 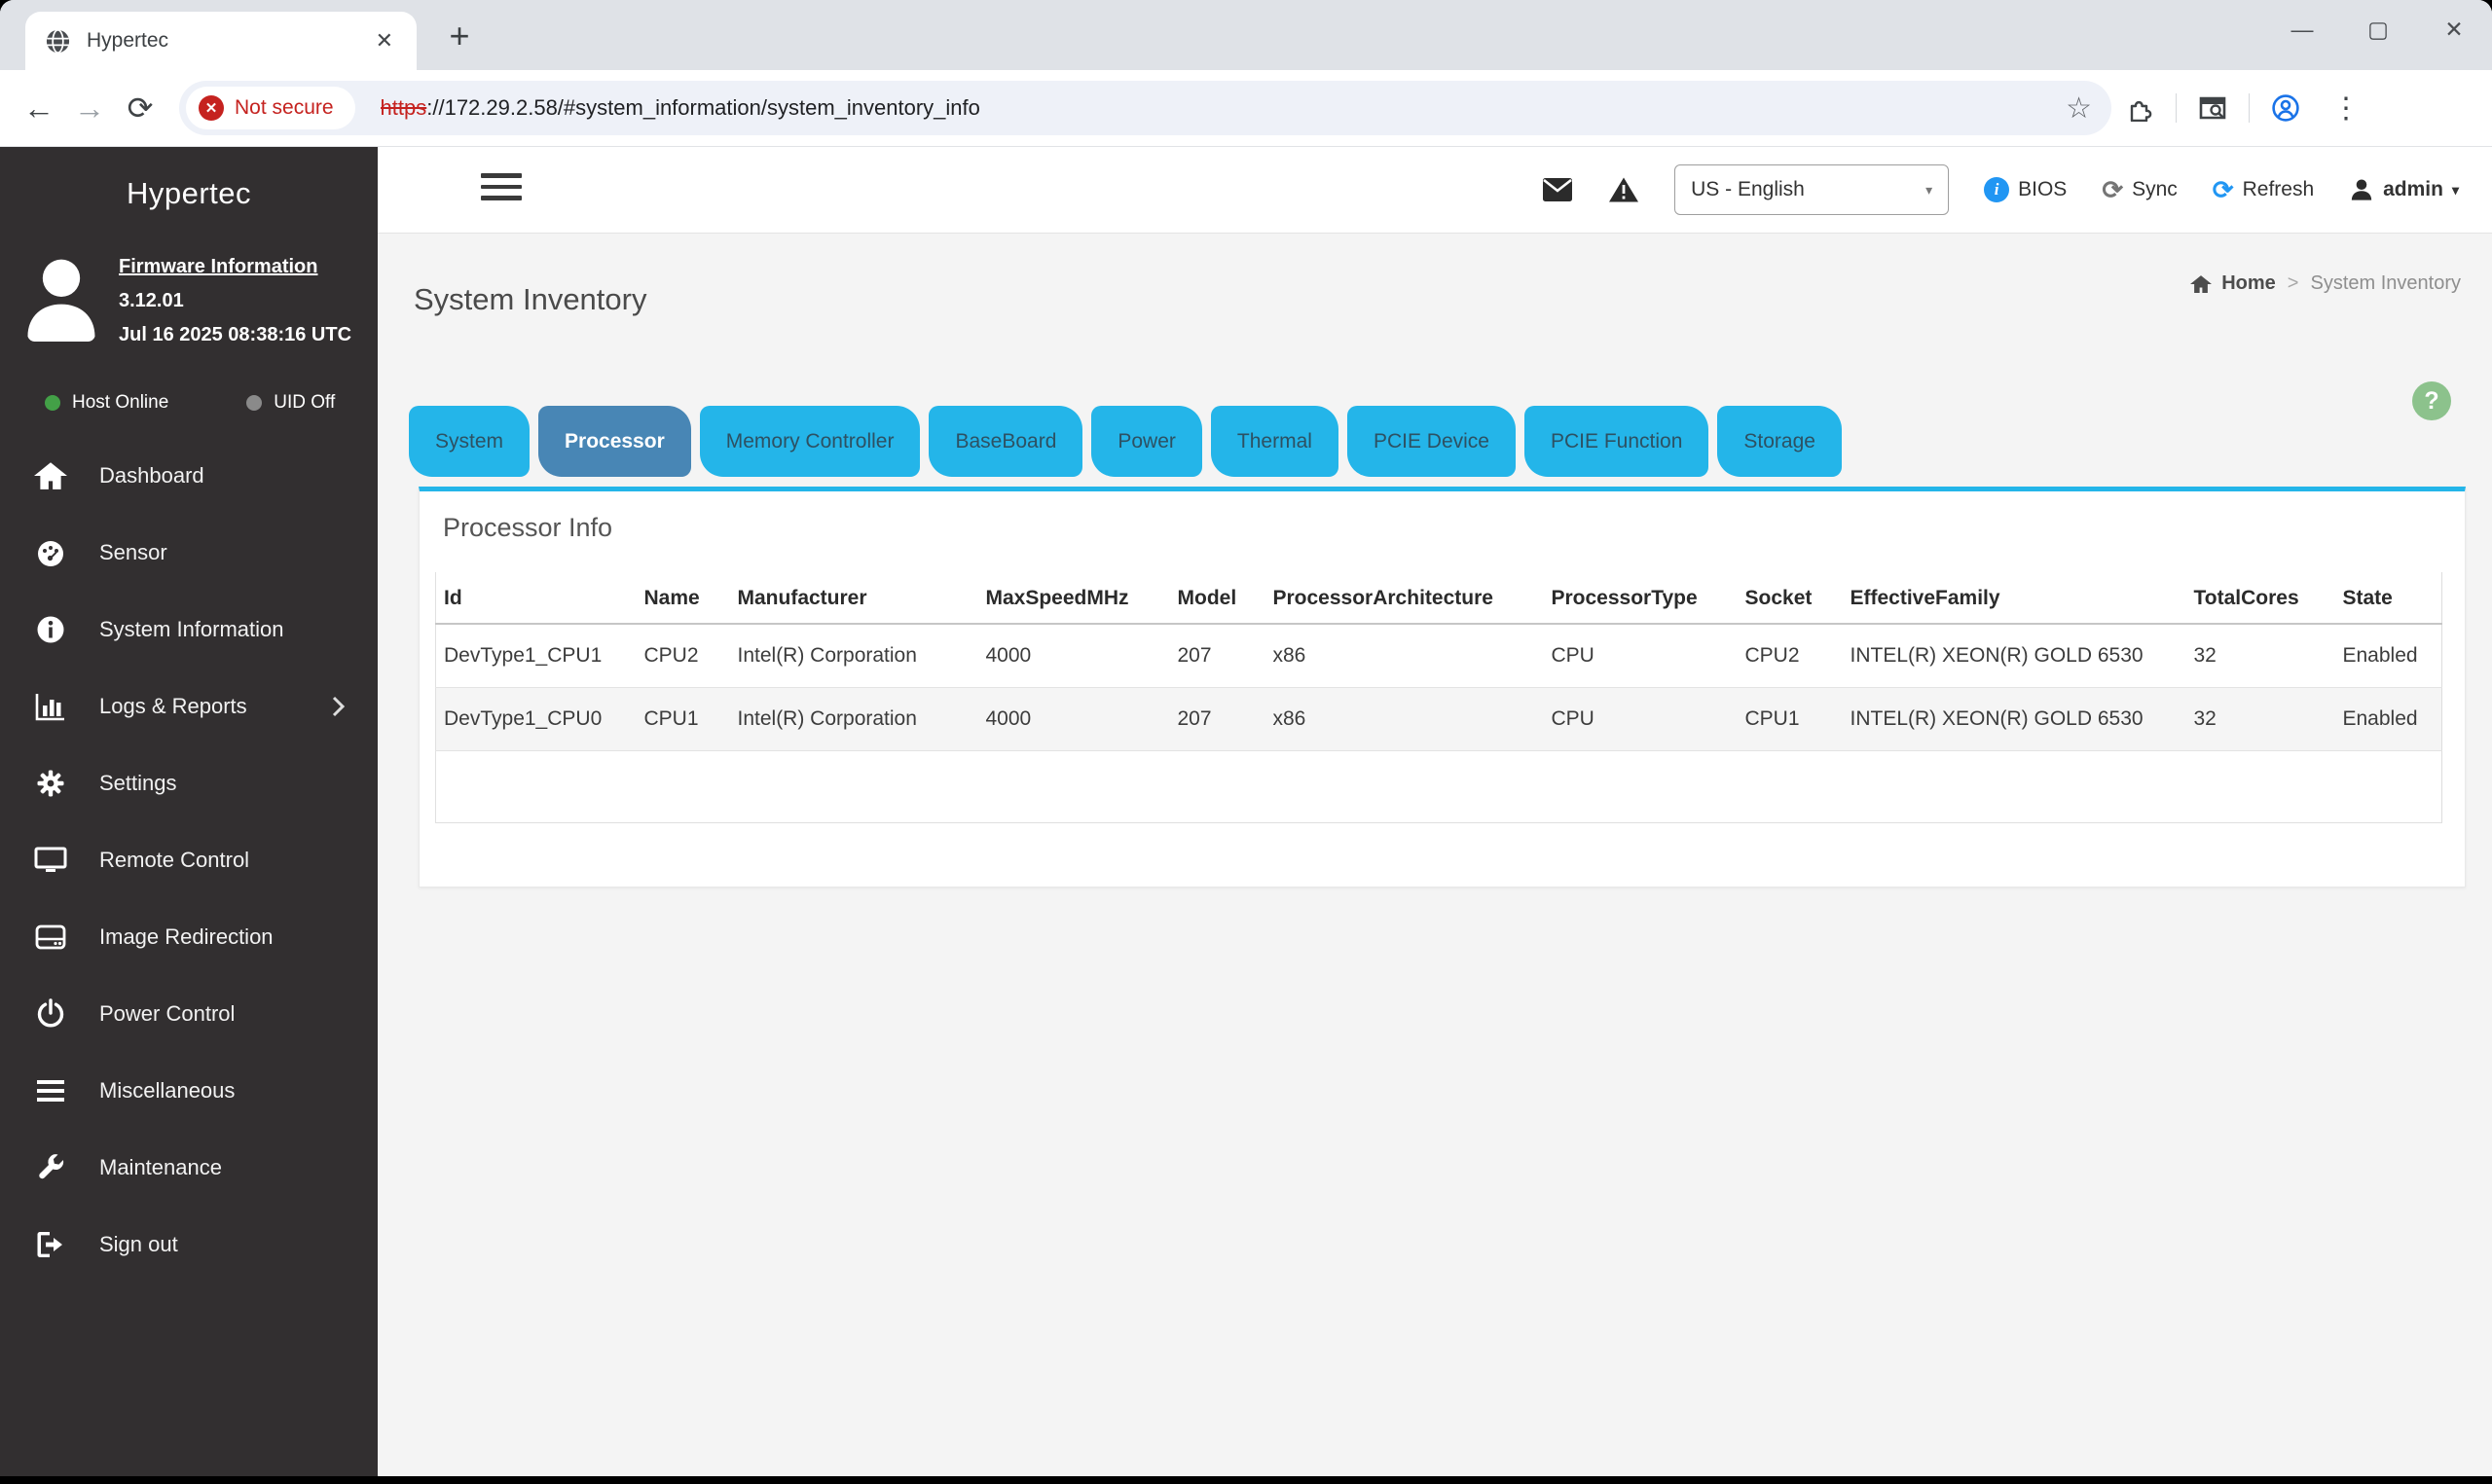 What do you see at coordinates (189, 859) in the screenshot?
I see `sidebar-item-remote-control: Remote Control` at bounding box center [189, 859].